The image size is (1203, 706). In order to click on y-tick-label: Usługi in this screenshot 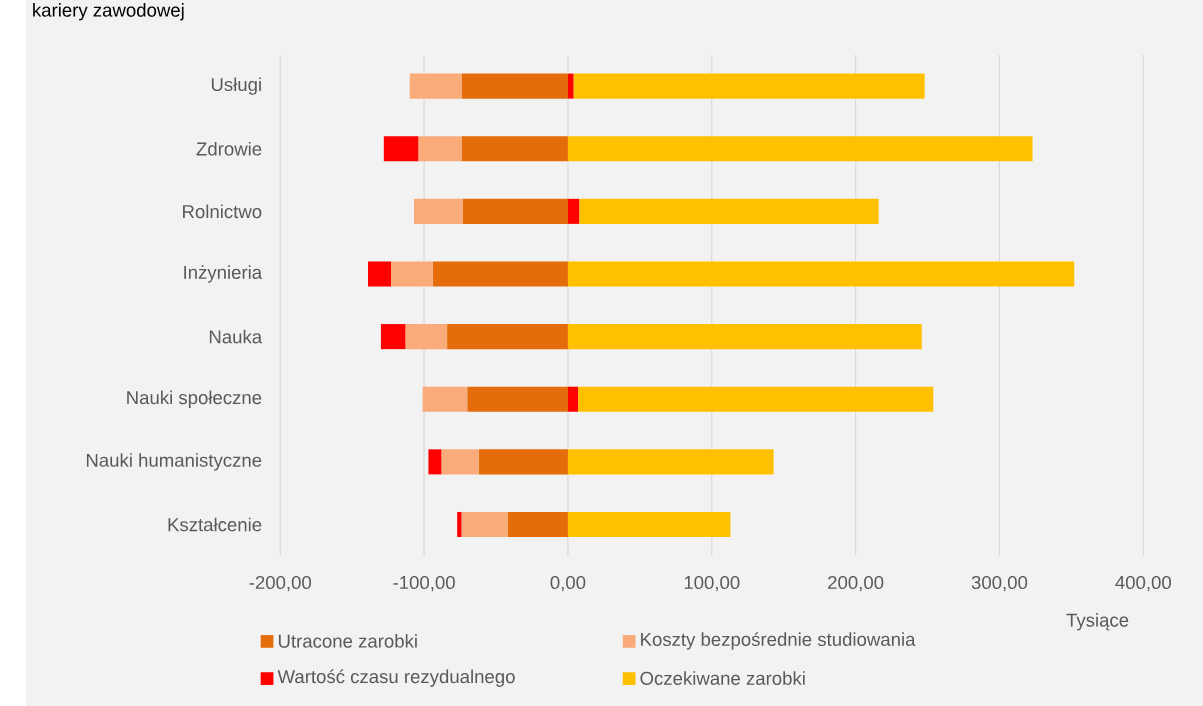, I will do `click(236, 86)`.